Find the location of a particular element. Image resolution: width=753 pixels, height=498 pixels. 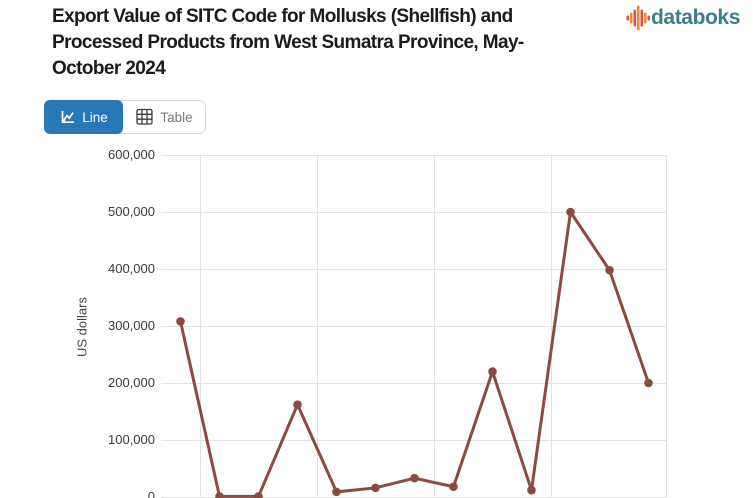

table-view-button: Table is located at coordinates (164, 117).